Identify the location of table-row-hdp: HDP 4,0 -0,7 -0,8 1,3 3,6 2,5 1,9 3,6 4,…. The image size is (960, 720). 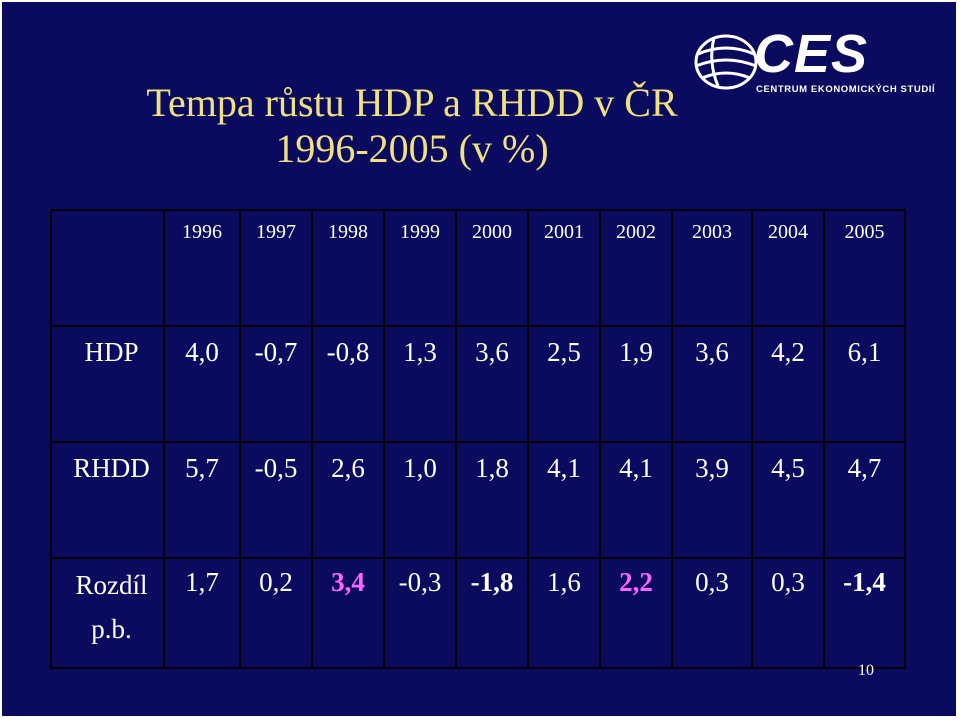
(478, 384).